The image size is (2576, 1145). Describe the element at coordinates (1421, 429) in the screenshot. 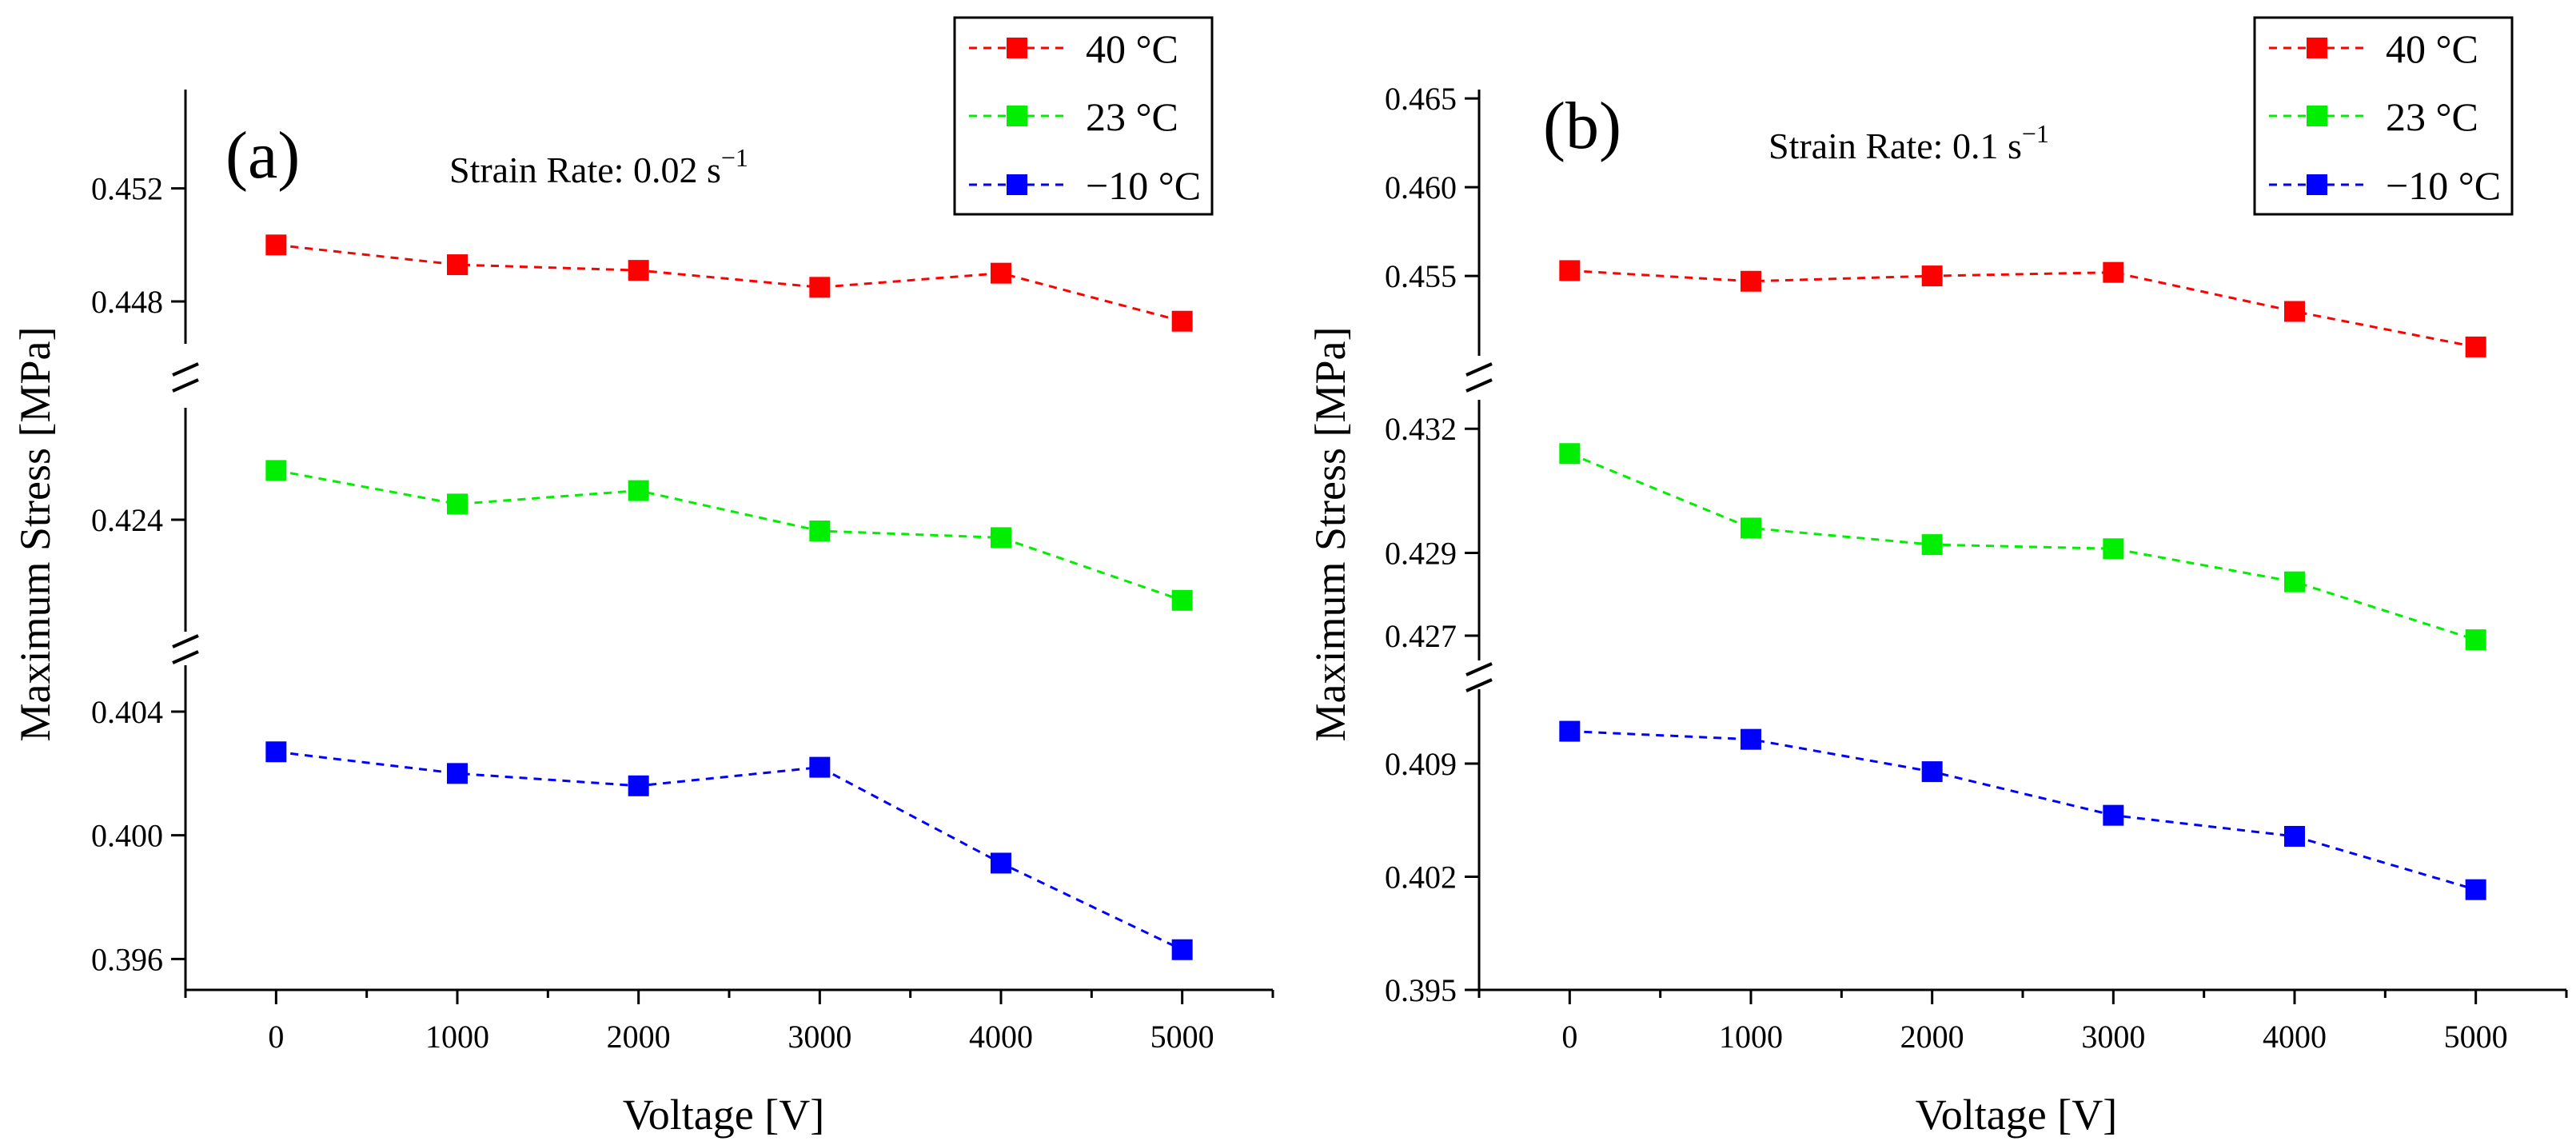

I see `y-tick-label: 0.432` at that location.